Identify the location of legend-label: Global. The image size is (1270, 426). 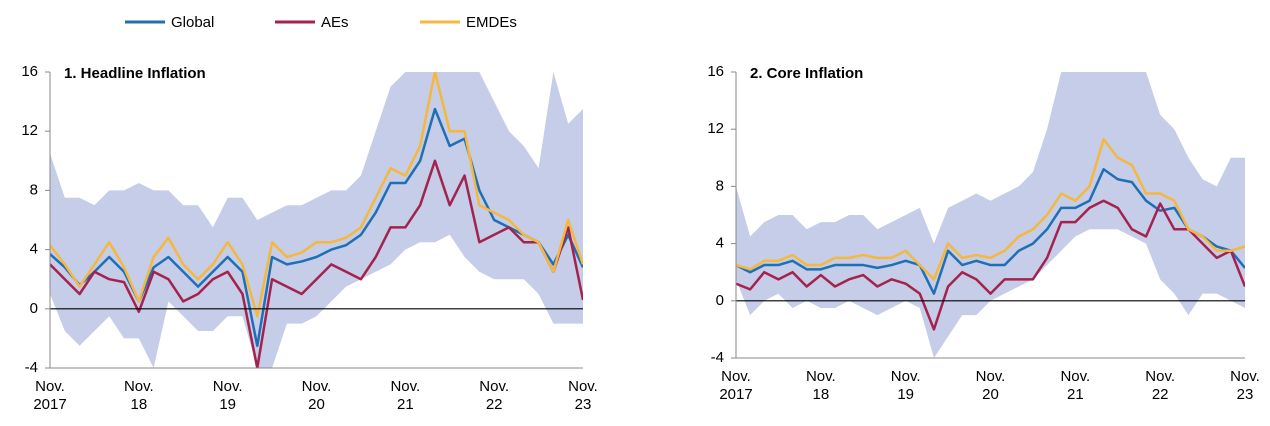
(192, 22).